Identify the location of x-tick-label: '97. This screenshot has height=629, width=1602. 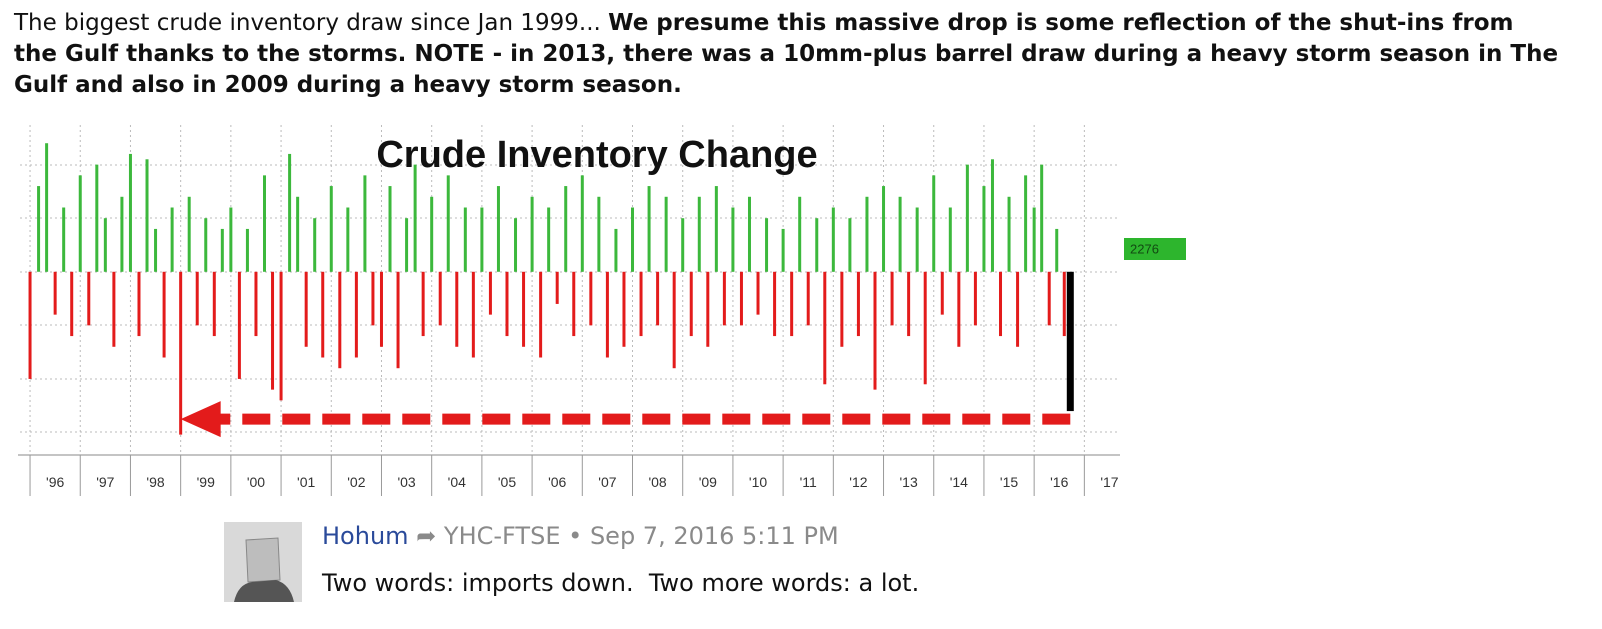
(105, 482).